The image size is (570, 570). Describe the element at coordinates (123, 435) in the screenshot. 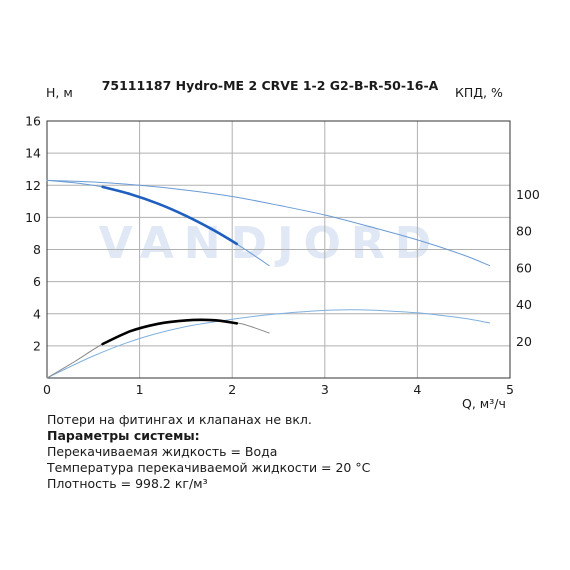

I see `note-system-params-heading: Параметры системы:` at that location.